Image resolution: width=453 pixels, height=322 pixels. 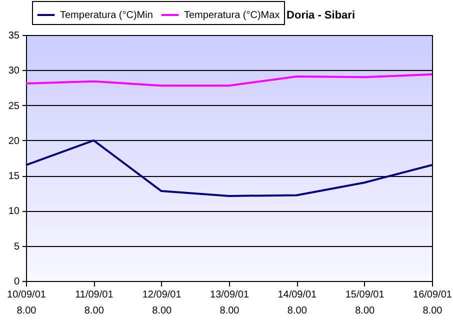 I want to click on y-tick-label: 15, so click(x=14, y=176).